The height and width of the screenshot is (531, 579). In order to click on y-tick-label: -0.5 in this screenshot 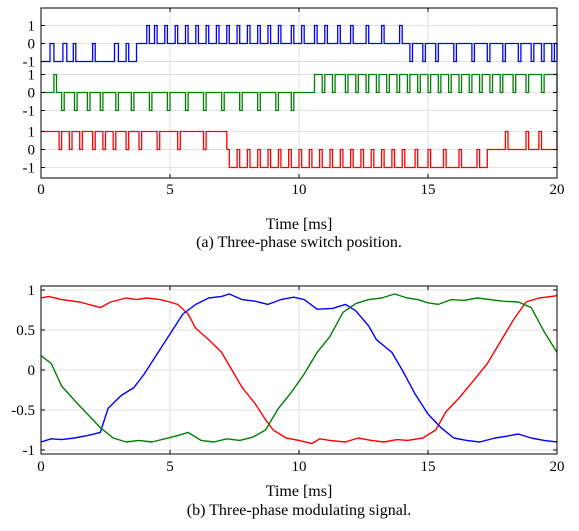, I will do `click(23, 411)`.